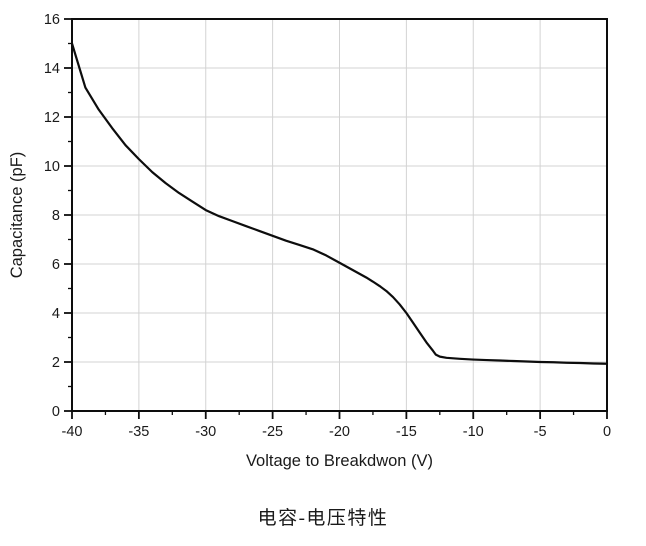 This screenshot has width=646, height=546. I want to click on y-tick-label: 10, so click(52, 167).